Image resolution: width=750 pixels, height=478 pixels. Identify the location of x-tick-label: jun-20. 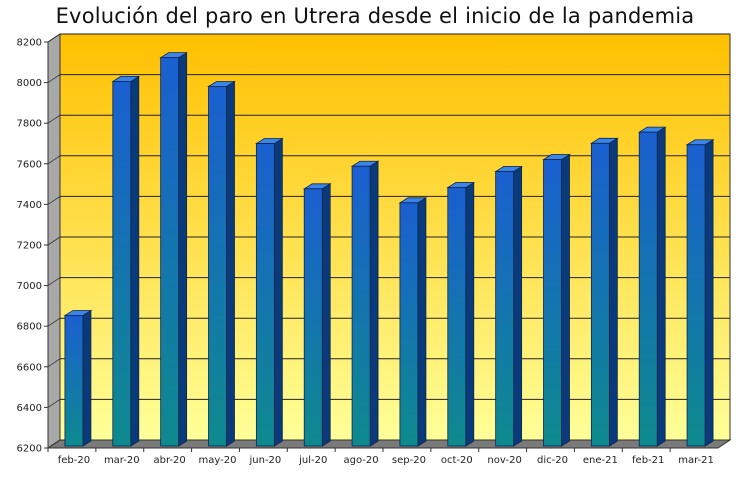
(264, 460).